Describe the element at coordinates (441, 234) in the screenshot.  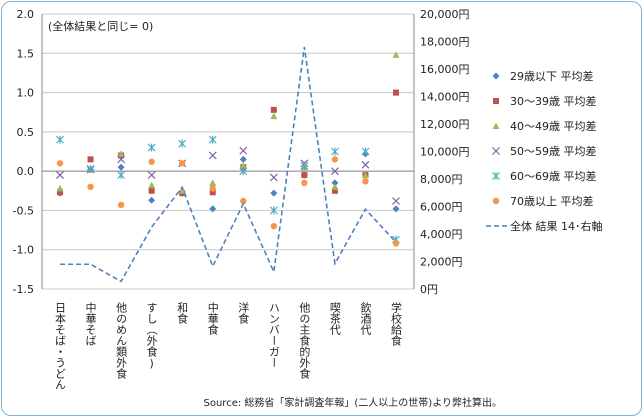
I see `right-tick-label: 4,000円` at that location.